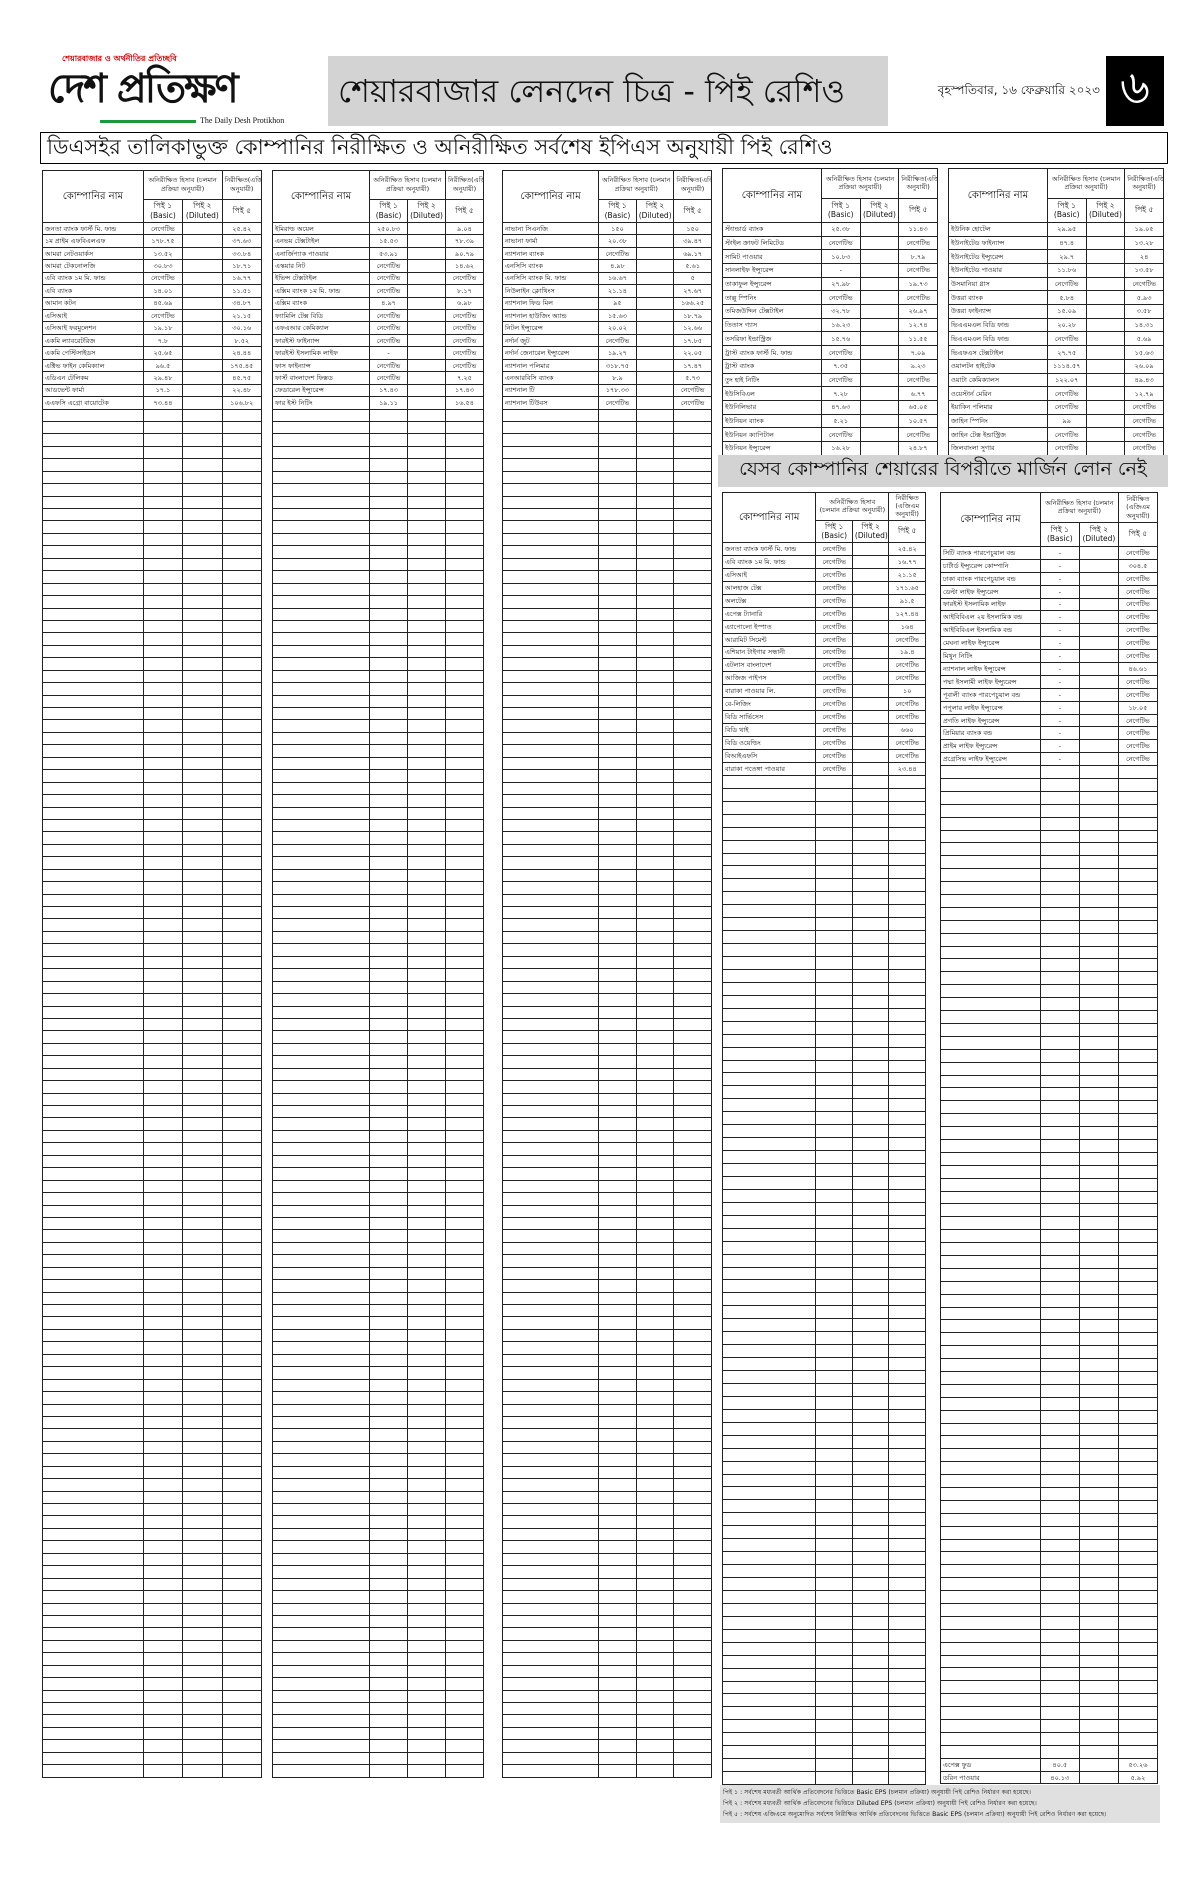 This screenshot has height=1886, width=1200. What do you see at coordinates (152, 340) in the screenshot?
I see `table-row: একমি ল্যাবরেটরিজ ৭.৮ ৮.৫২` at bounding box center [152, 340].